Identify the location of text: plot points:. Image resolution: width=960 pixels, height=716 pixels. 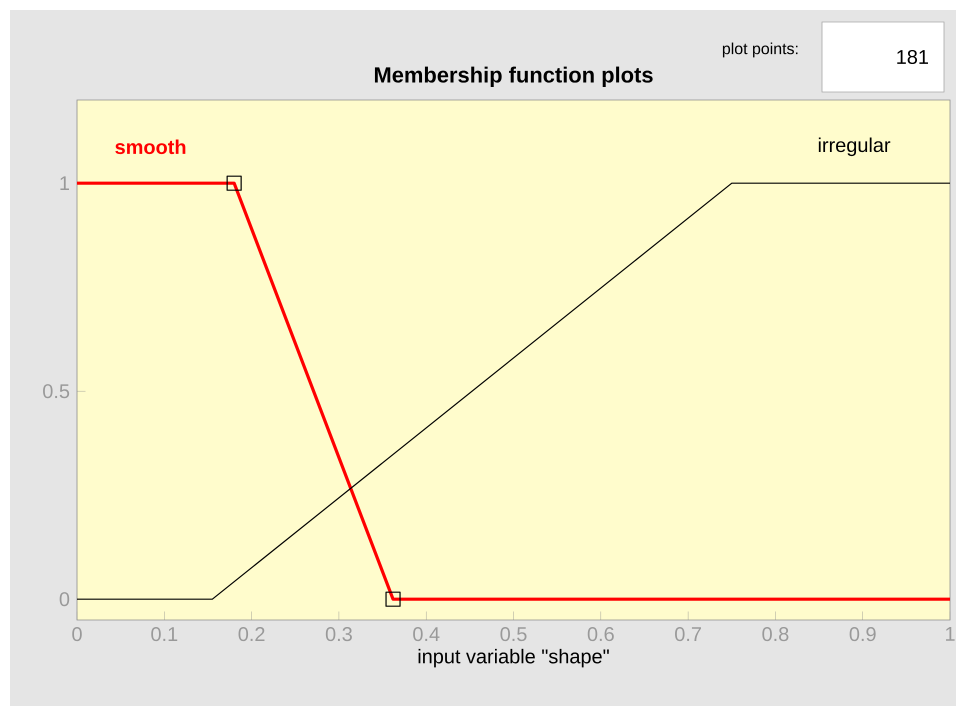
(760, 50).